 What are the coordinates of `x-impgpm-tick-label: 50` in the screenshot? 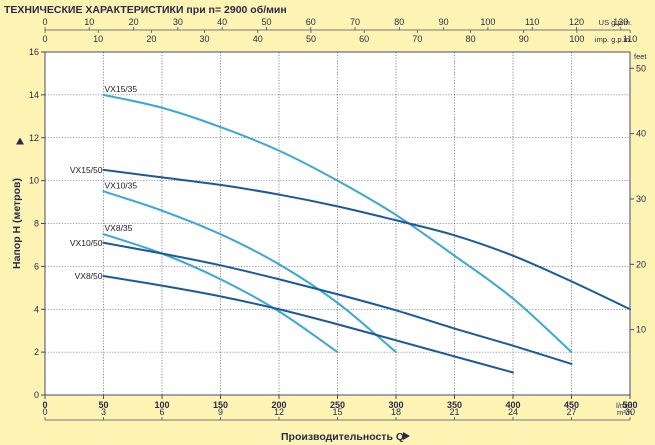 It's located at (311, 39).